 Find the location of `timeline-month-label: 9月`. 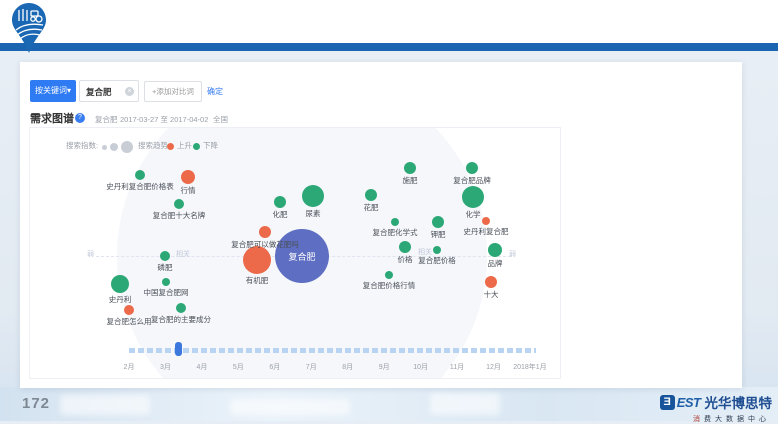

timeline-month-label: 9月 is located at coordinates (384, 367).